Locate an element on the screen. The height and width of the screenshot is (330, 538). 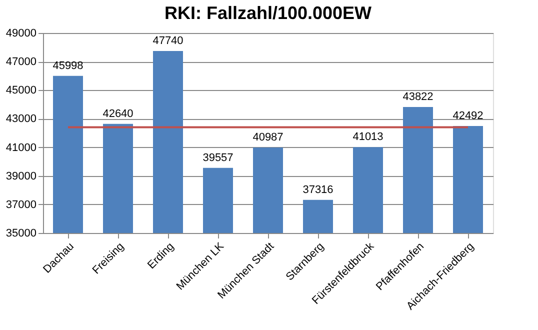
y-tick-label: 37000 is located at coordinates (21, 204).